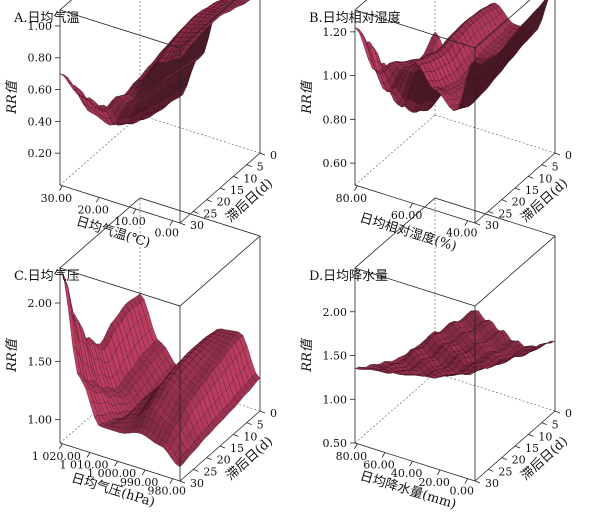  What do you see at coordinates (355, 18) in the screenshot?
I see `panel-B-title: B.日均相对湿度` at bounding box center [355, 18].